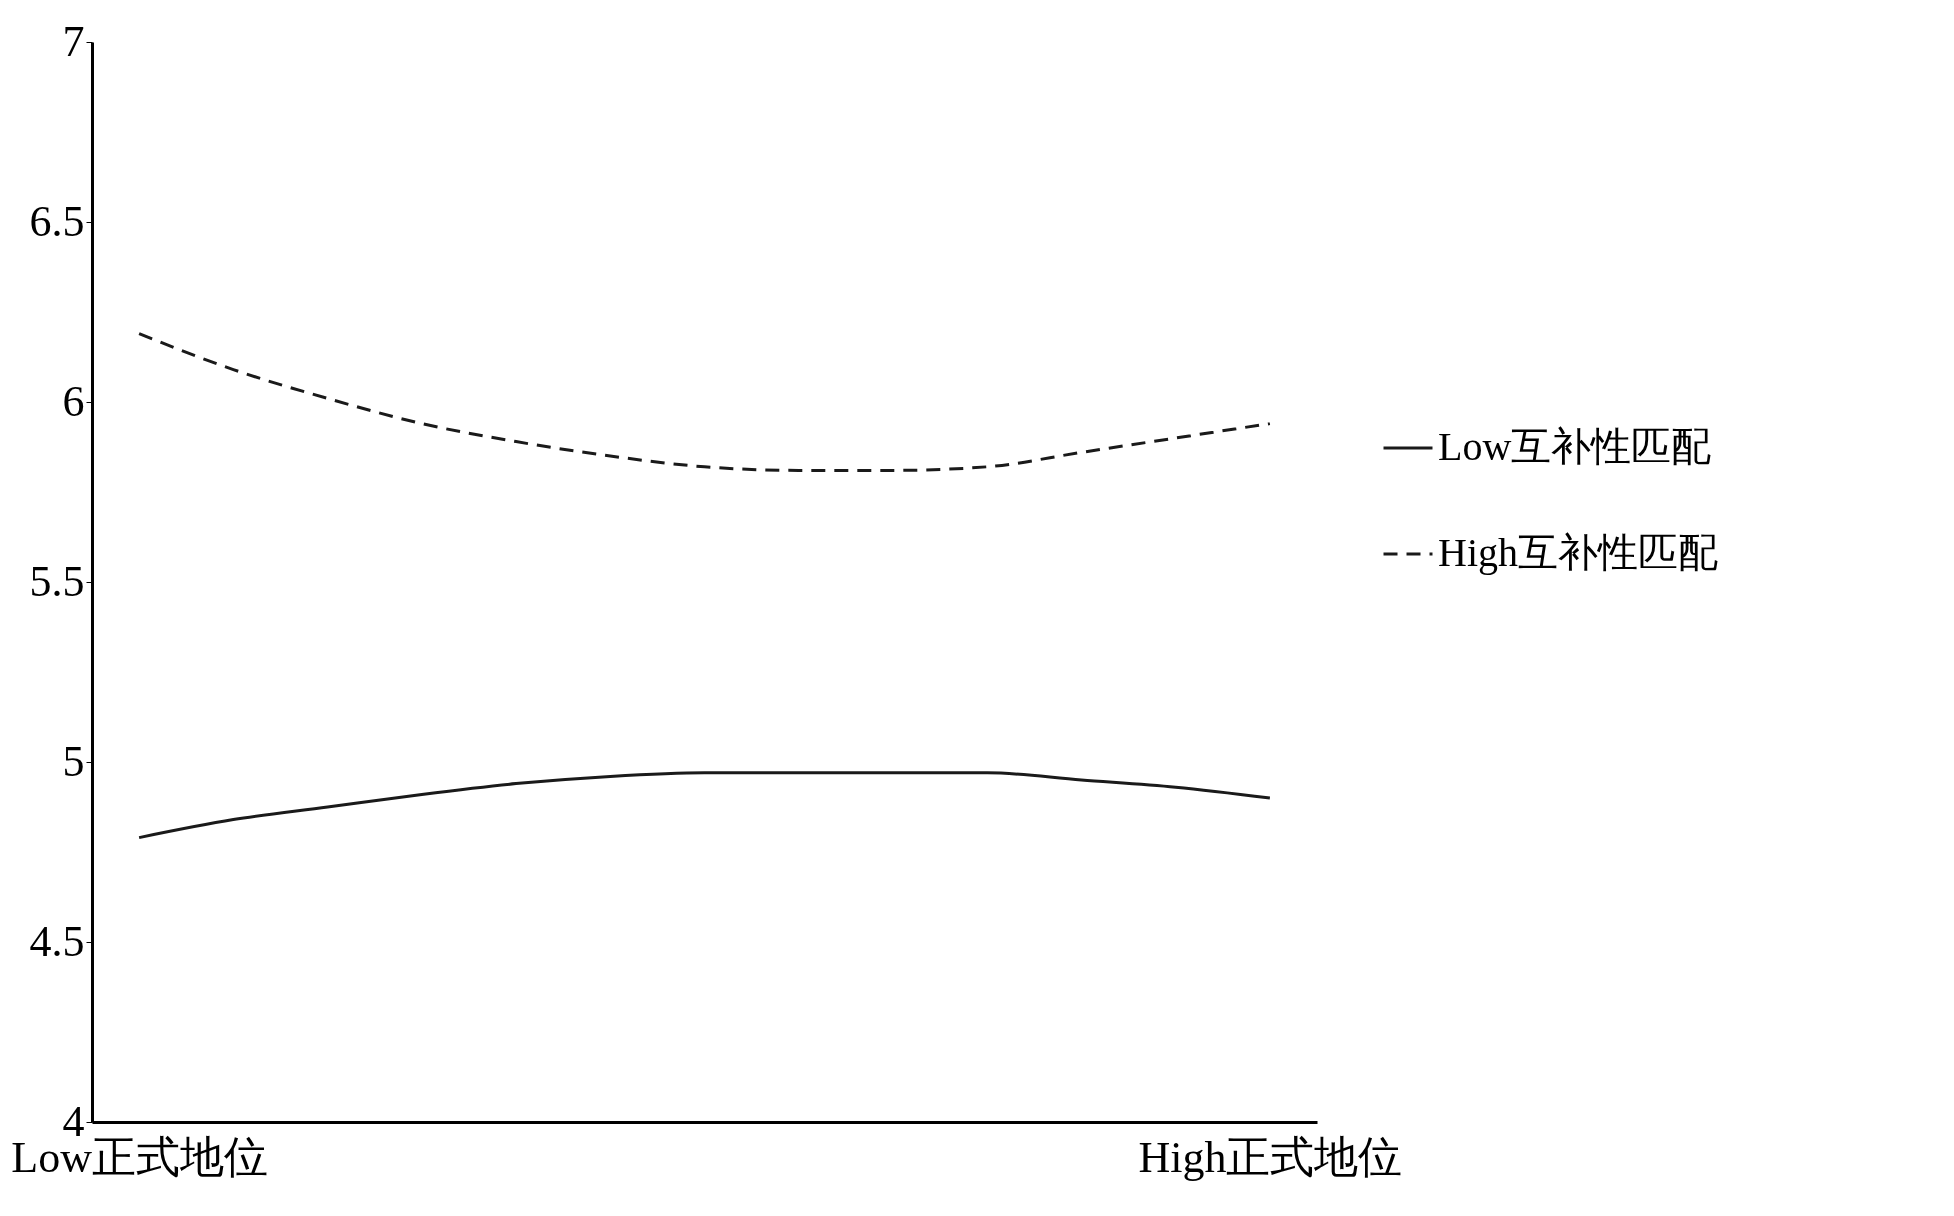 This screenshot has width=1954, height=1216. Describe the element at coordinates (1575, 446) in the screenshot. I see `legend-label: Low互补性匹配` at that location.